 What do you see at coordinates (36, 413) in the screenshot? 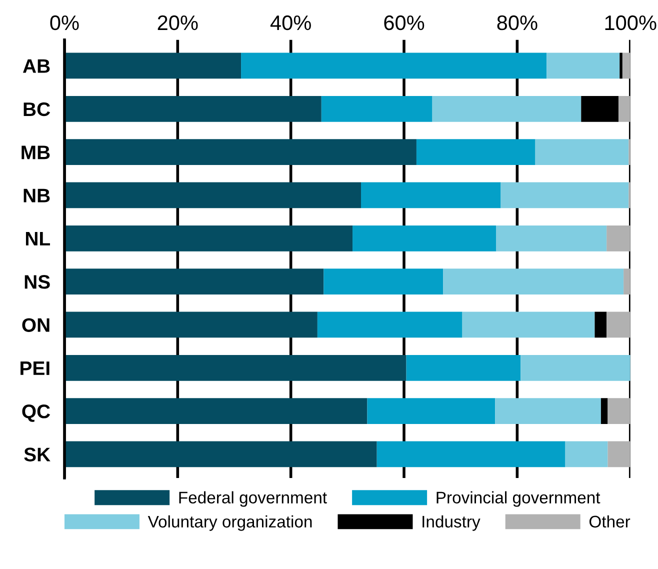
I see `y-tick-label: QC` at bounding box center [36, 413].